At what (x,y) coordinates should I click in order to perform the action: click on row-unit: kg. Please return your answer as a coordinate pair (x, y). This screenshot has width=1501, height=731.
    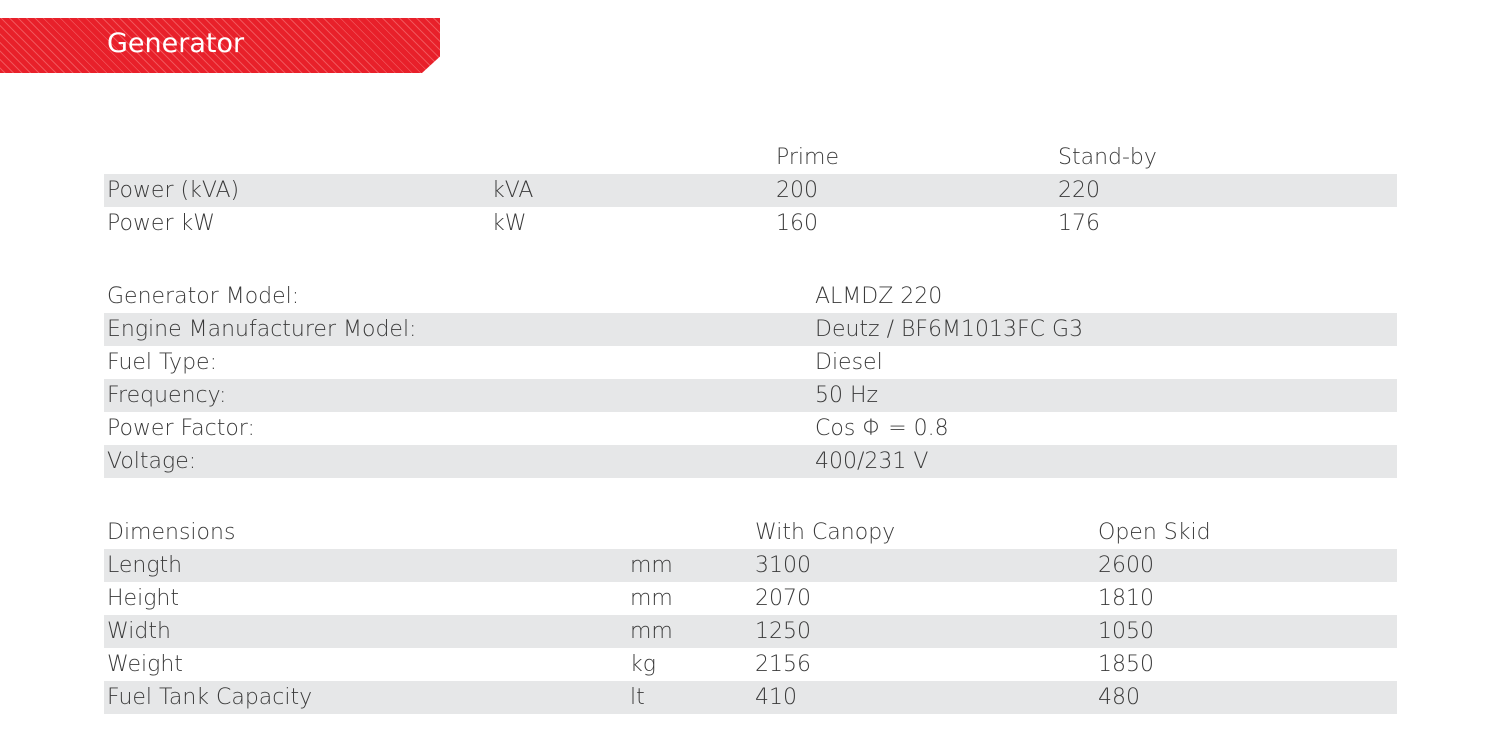
    Looking at the image, I should click on (643, 664).